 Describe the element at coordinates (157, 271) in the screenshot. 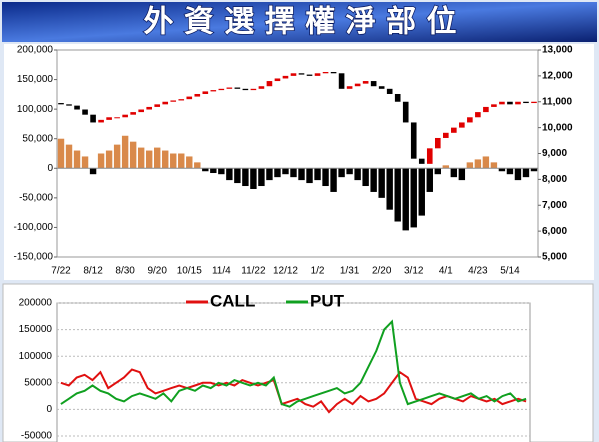

I see `x-tick-label: 9/20` at that location.